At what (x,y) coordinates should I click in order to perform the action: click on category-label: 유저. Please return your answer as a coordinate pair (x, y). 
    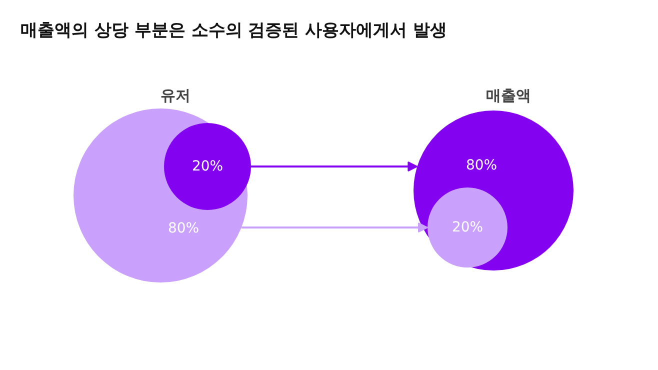
    Looking at the image, I should click on (175, 95).